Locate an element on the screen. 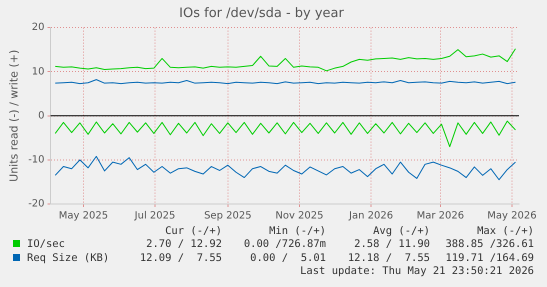 The width and height of the screenshot is (547, 287). text: Last update: Thu May 21 23:50:21 2026 is located at coordinates (416, 271).